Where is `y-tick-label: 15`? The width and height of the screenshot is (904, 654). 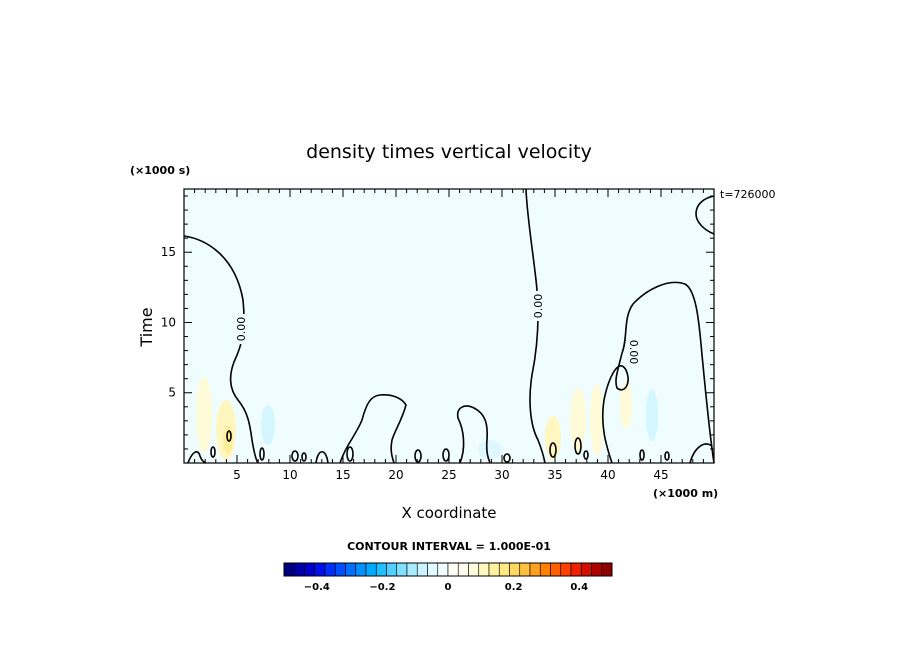
y-tick-label: 15 is located at coordinates (168, 252).